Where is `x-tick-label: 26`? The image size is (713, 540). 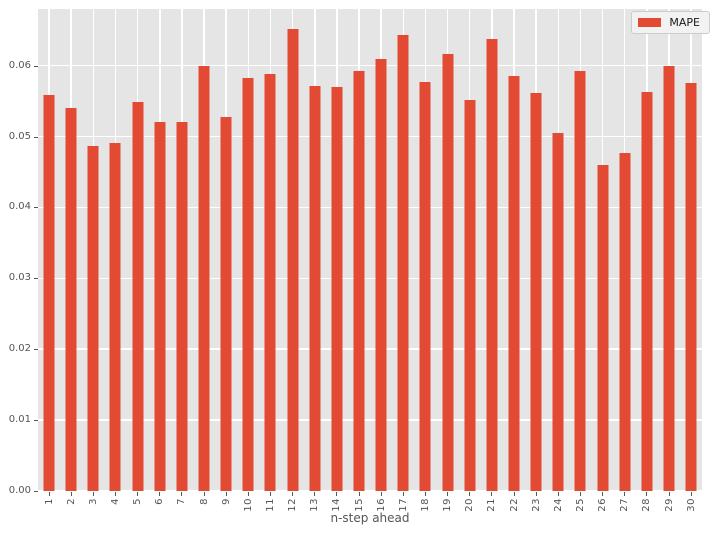
x-tick-label: 26 is located at coordinates (603, 505).